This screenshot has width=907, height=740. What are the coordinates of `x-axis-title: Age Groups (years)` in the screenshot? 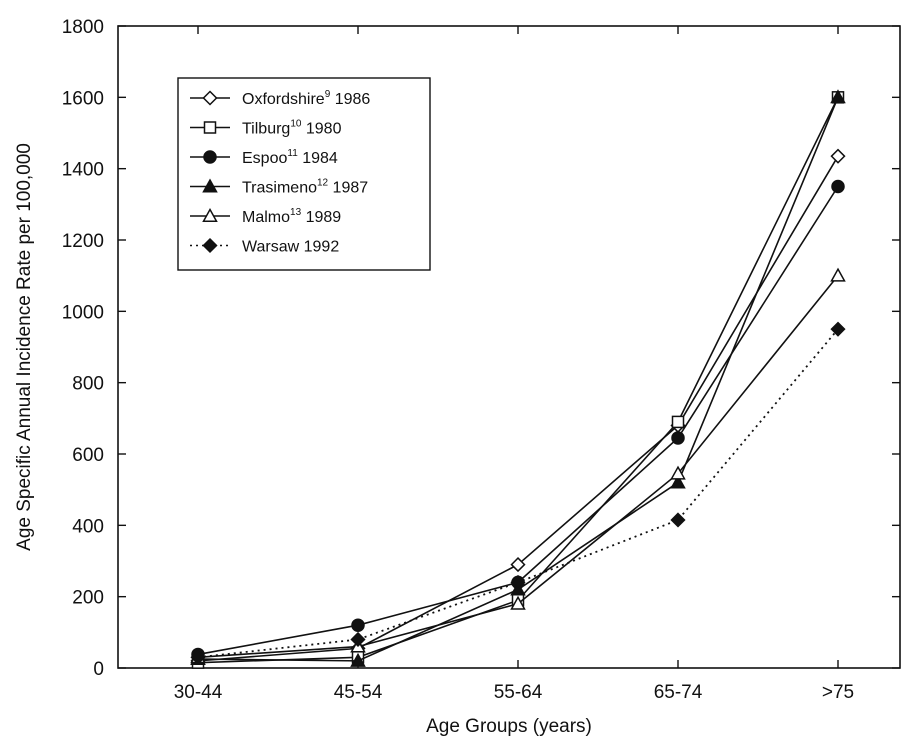 It's located at (509, 726).